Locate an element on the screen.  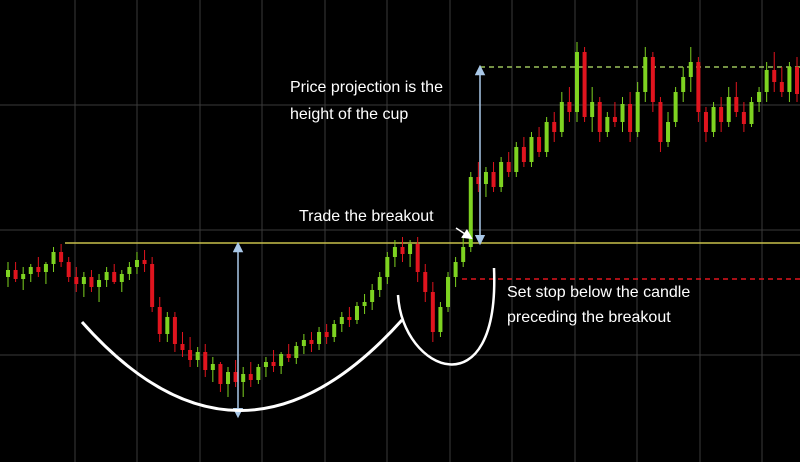
handle-curve is located at coordinates (446, 316).